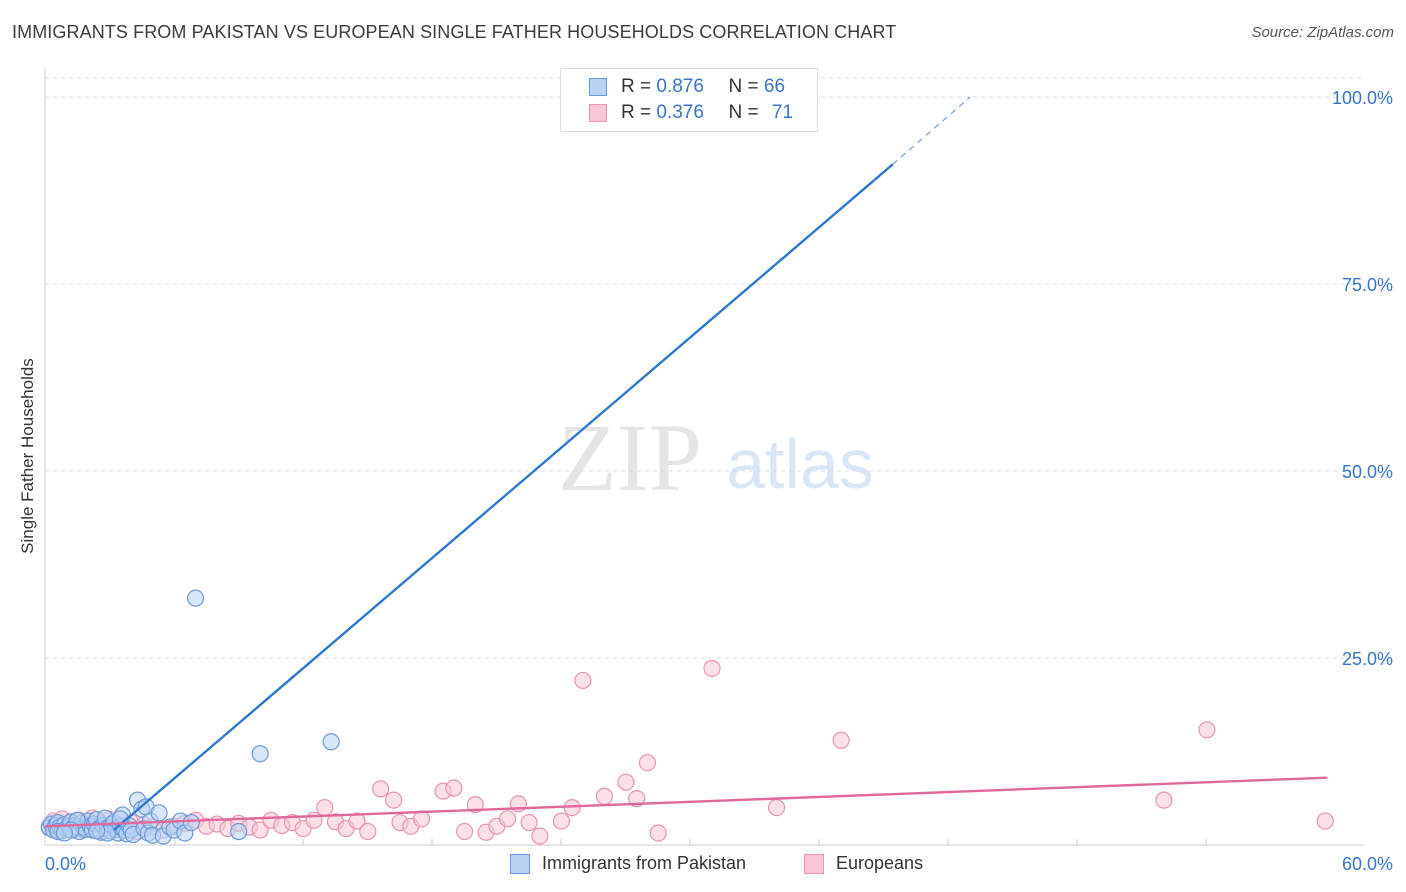 The width and height of the screenshot is (1406, 892). I want to click on legend-item-pakistan: Immigrants from Pakistan, so click(645, 865).